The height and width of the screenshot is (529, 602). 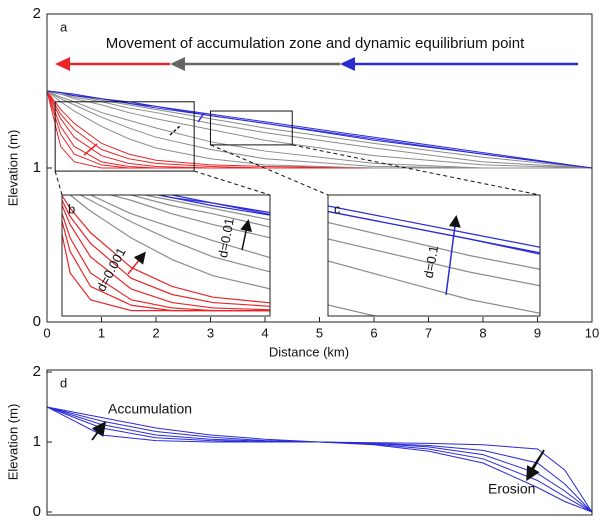 I want to click on annotation: Erosion, so click(x=511, y=489).